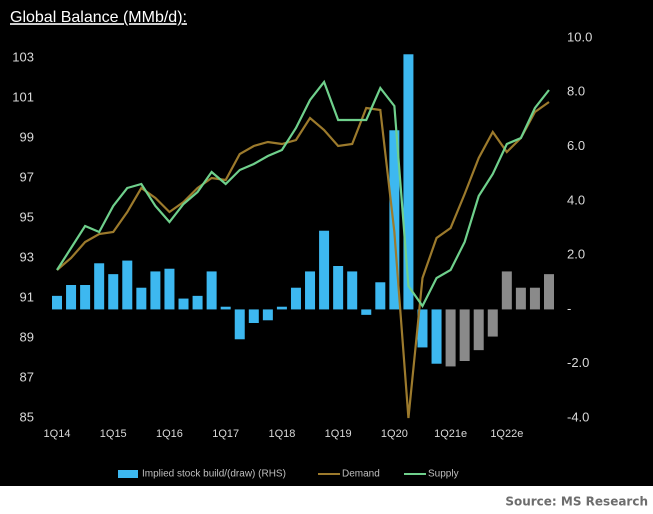 This screenshot has height=514, width=653. What do you see at coordinates (506, 434) in the screenshot?
I see `x-tick-label: 1Q22e` at bounding box center [506, 434].